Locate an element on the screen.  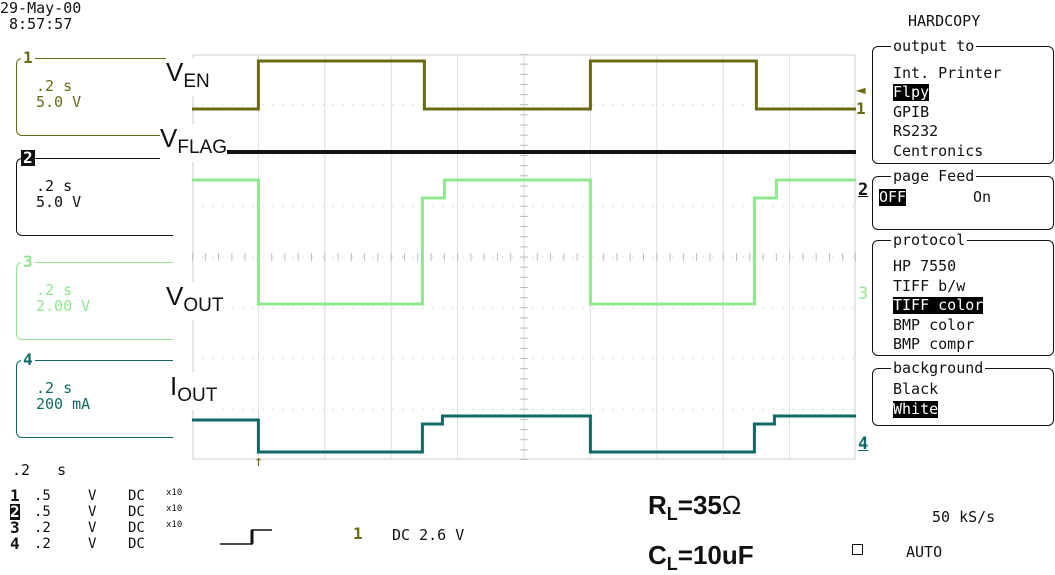
channel-3-timebase: .2 s is located at coordinates (54, 290).